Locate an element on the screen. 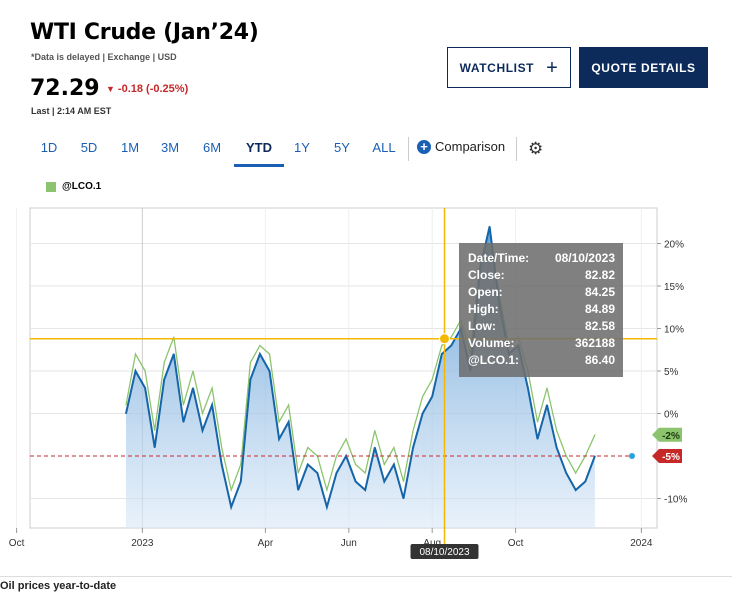  tooltip-row: Volume: 362188 is located at coordinates (541, 343).